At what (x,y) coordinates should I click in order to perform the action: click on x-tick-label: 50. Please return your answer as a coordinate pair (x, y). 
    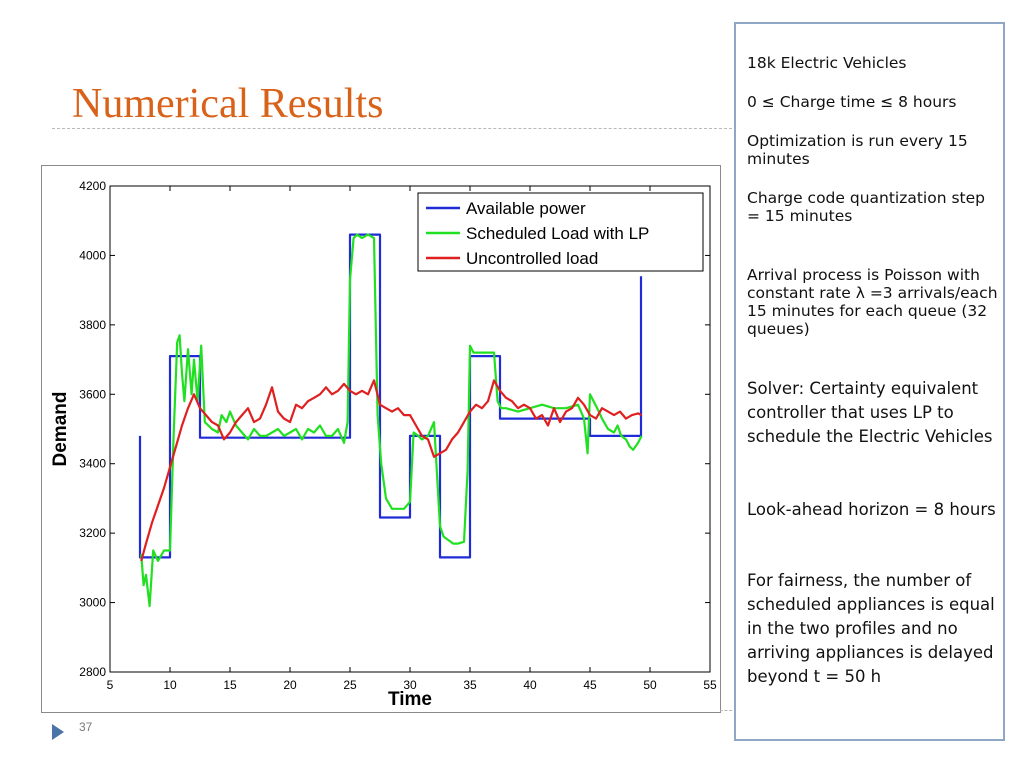
    Looking at the image, I should click on (650, 685).